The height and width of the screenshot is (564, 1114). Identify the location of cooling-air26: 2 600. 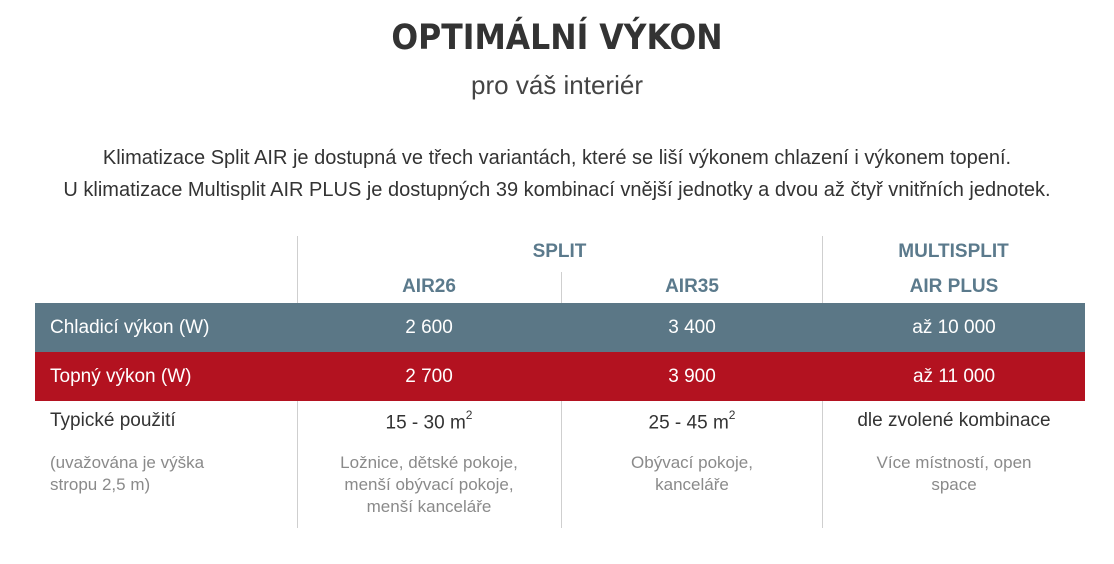
(429, 327).